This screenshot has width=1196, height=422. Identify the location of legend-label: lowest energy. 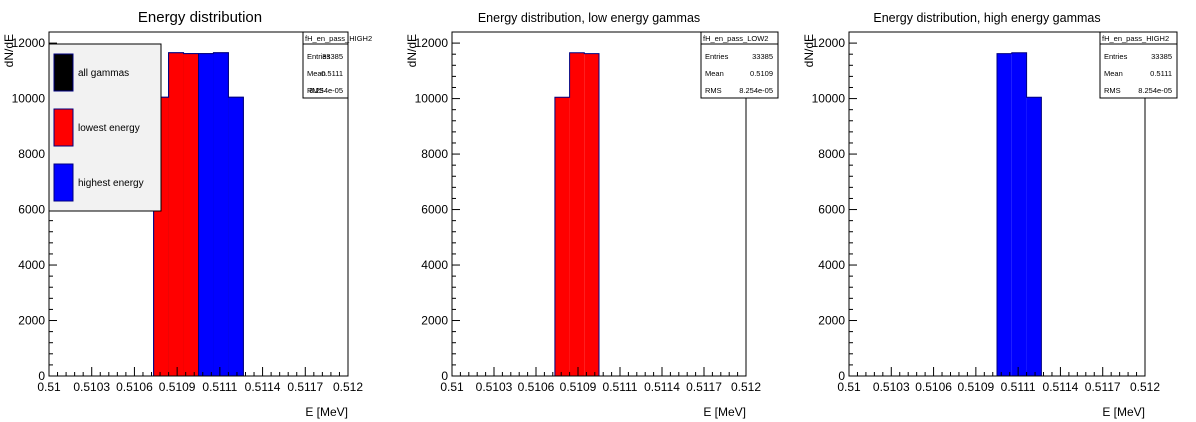
(109, 128).